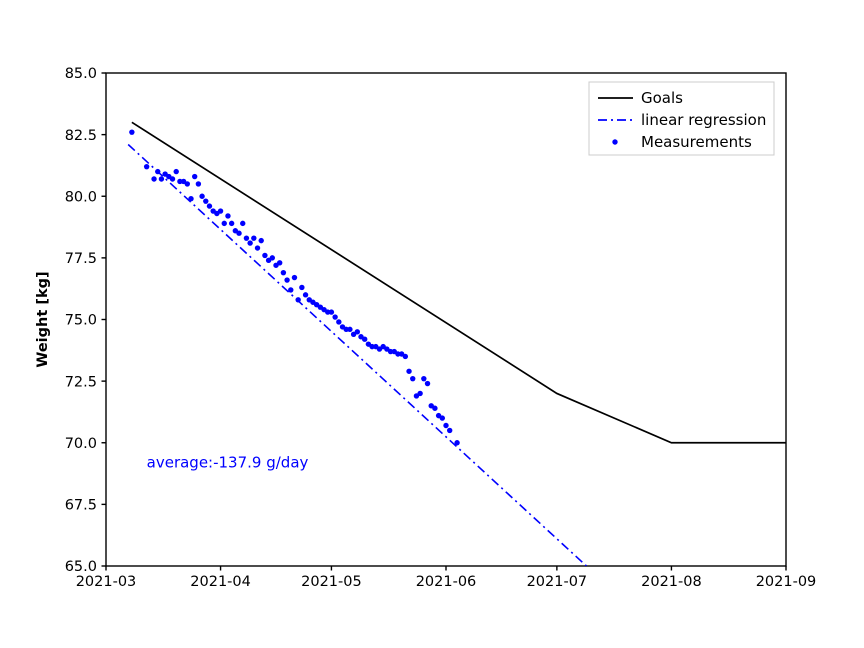 Image resolution: width=864 pixels, height=648 pixels. Describe the element at coordinates (331, 582) in the screenshot. I see `x-tick-label: 2021-05` at that location.